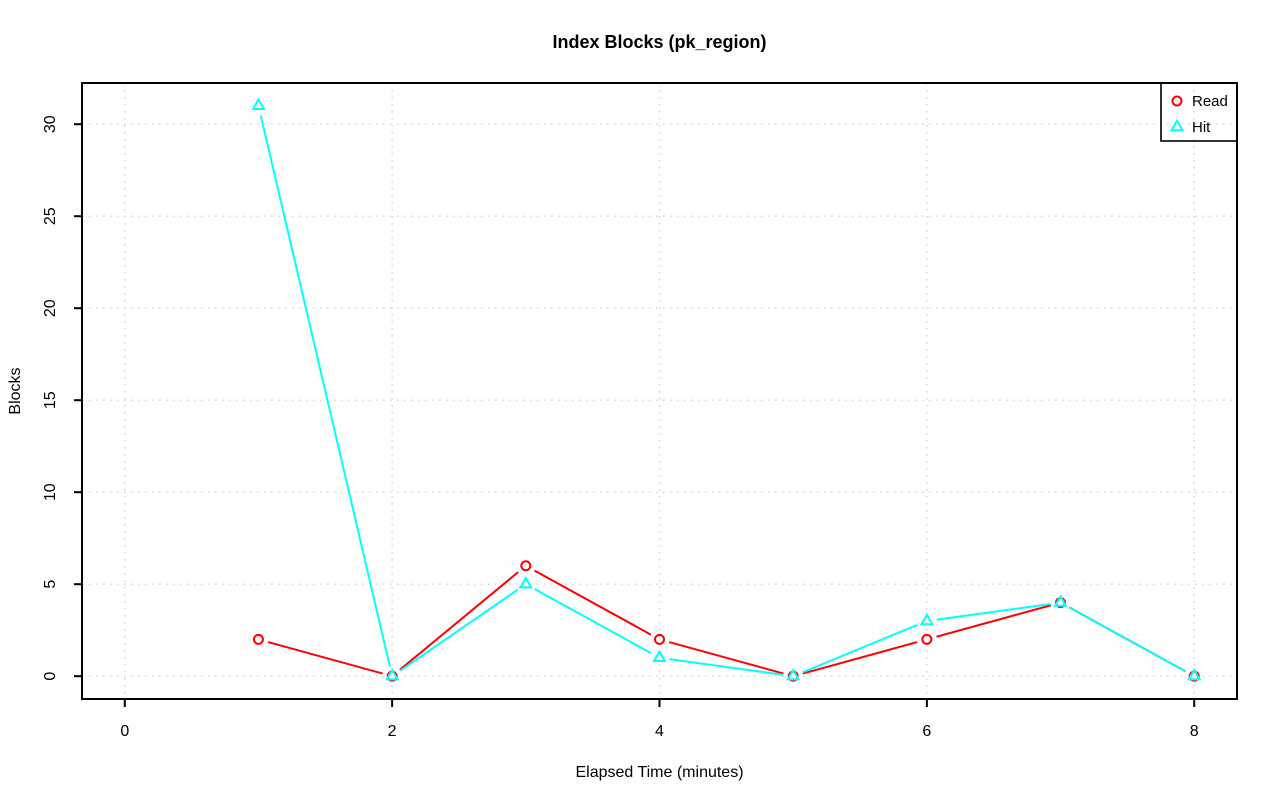 This screenshot has width=1280, height=801. I want to click on x-axis: 0 2 4 6 8, so click(659, 719).